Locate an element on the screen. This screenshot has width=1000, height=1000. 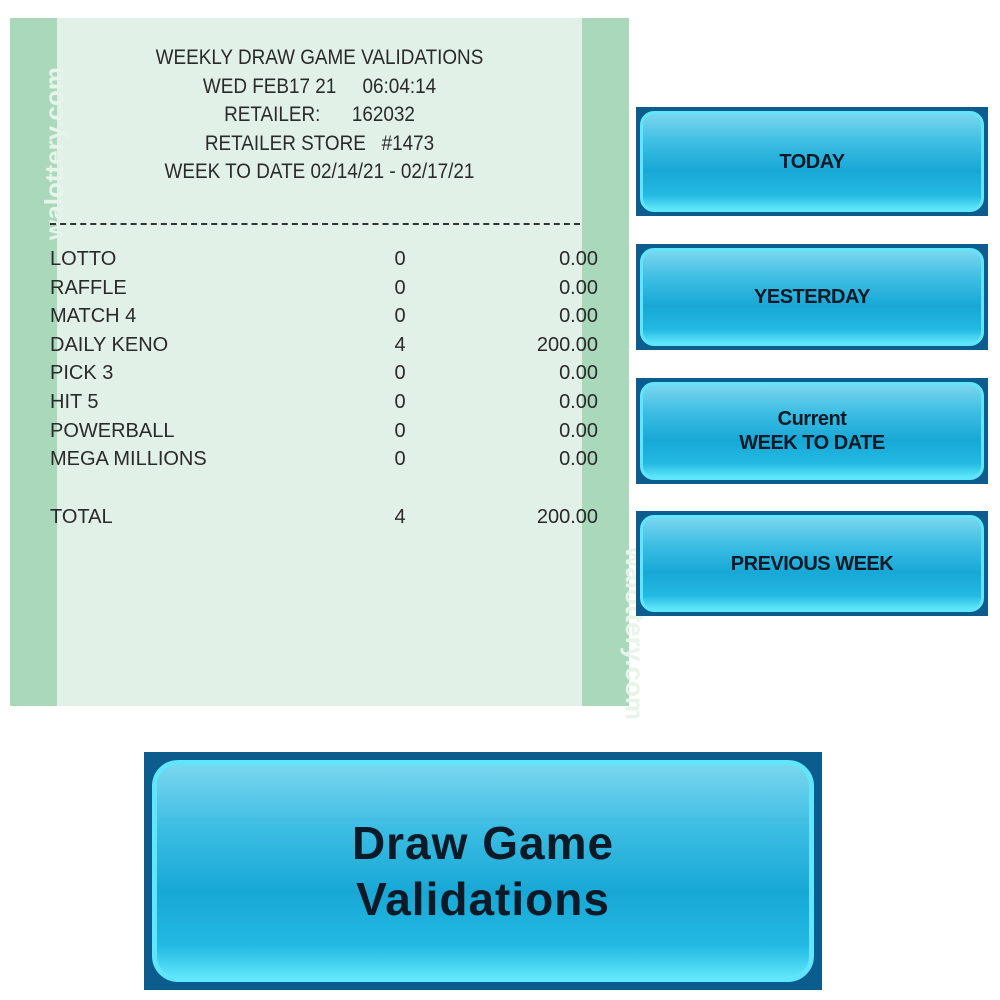
main-line1: Draw Game is located at coordinates (483, 843).